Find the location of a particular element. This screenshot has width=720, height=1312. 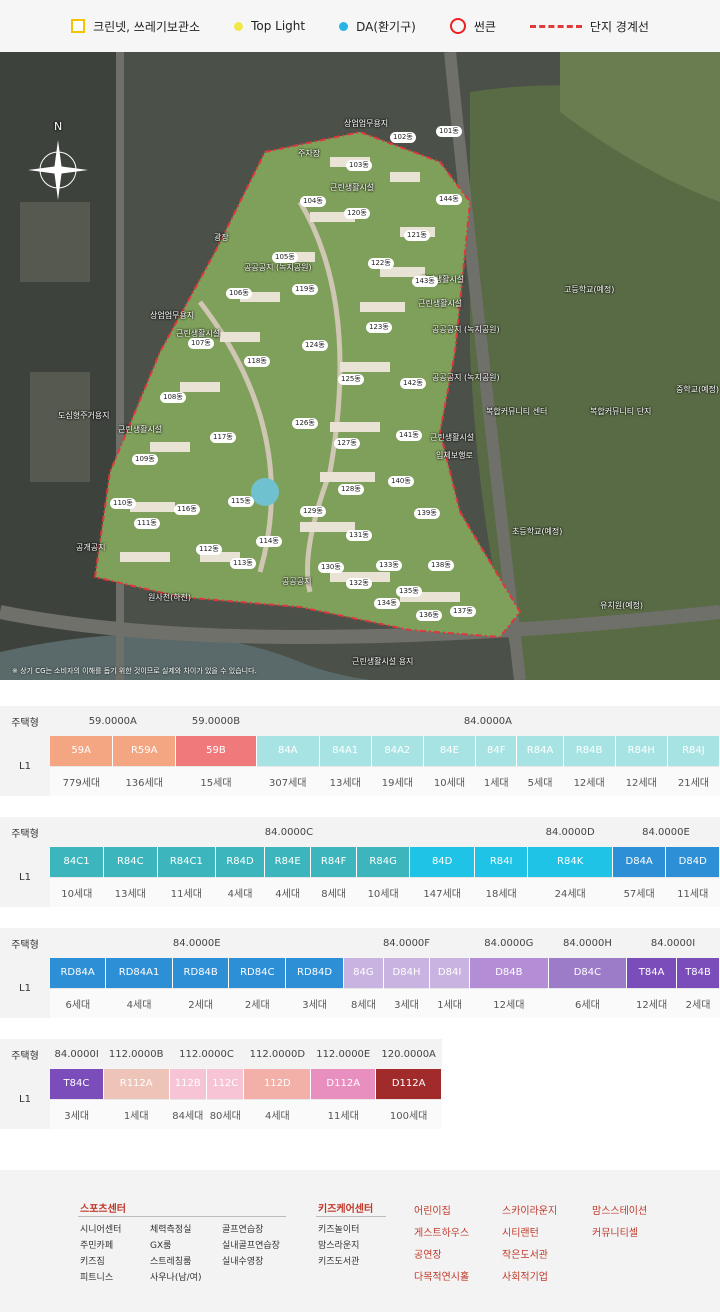

compass-icon is located at coordinates (58, 170).